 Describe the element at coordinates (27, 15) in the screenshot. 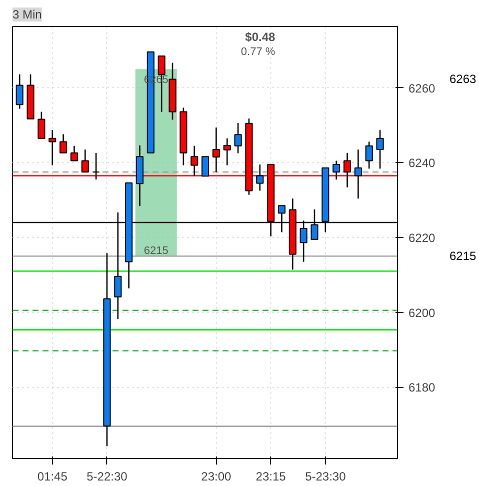

I see `chart-title: 3 Min` at that location.